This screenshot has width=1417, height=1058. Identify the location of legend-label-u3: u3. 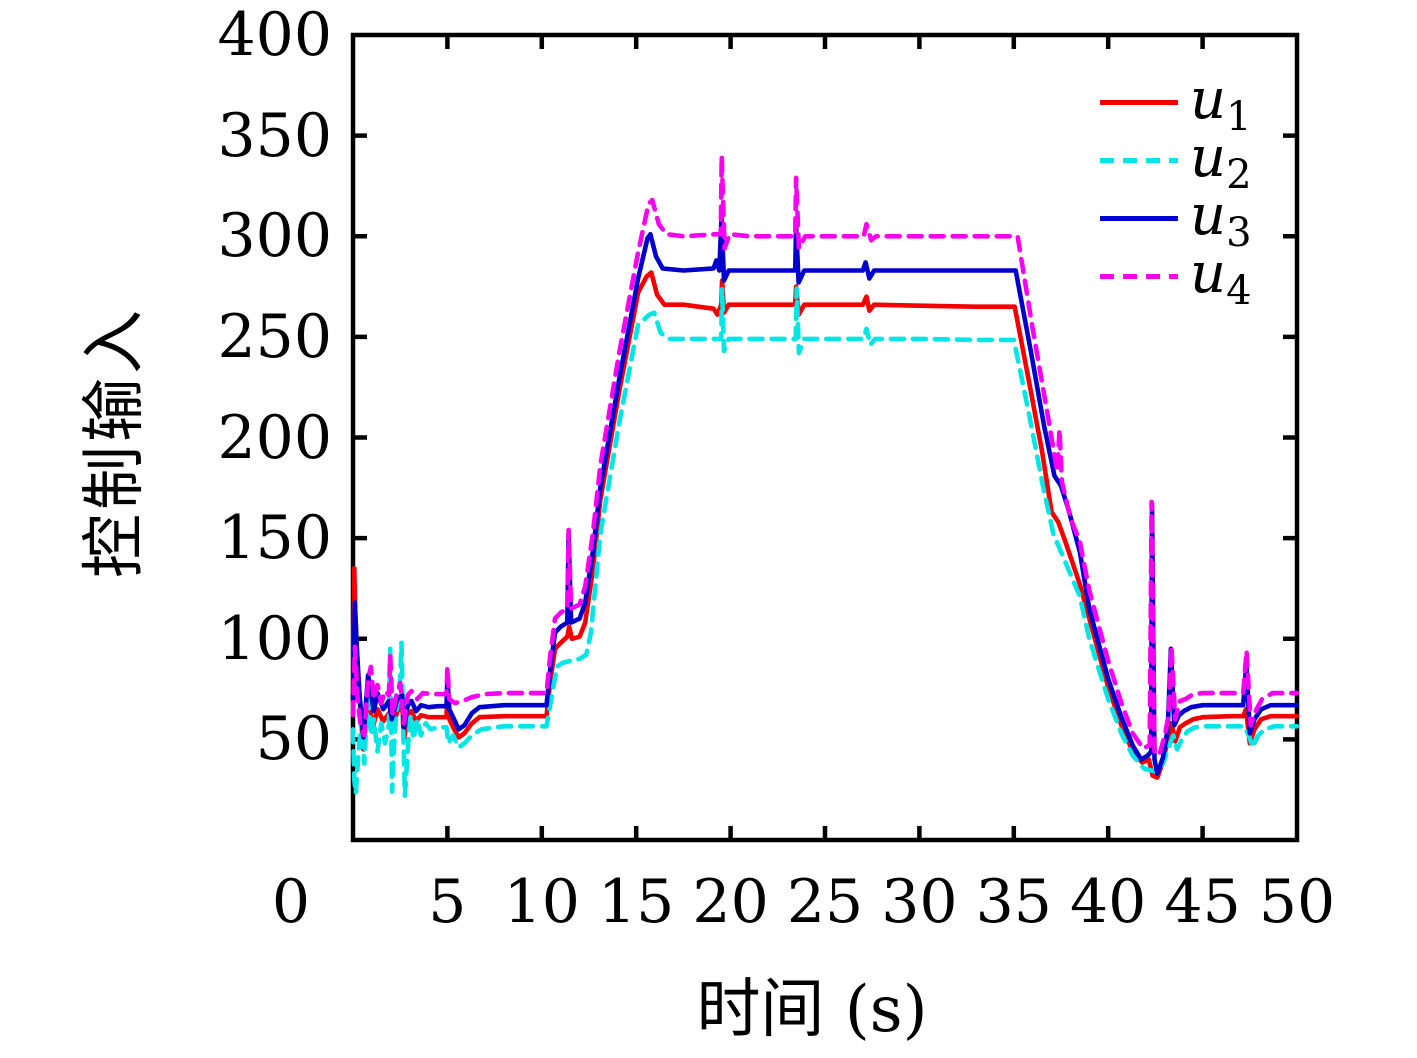
(1221, 219).